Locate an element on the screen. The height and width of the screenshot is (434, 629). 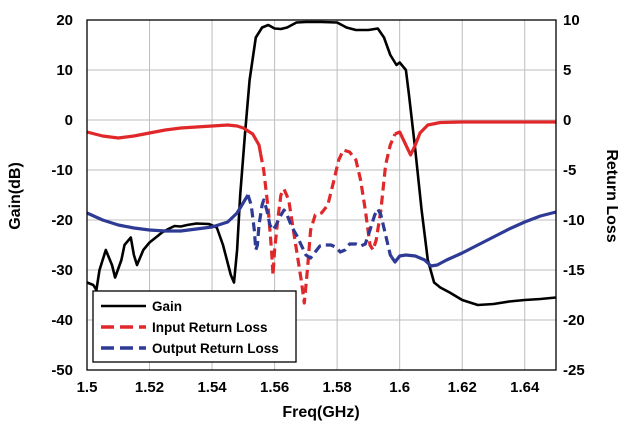
x-tick-label: 1.5 is located at coordinates (87, 387).